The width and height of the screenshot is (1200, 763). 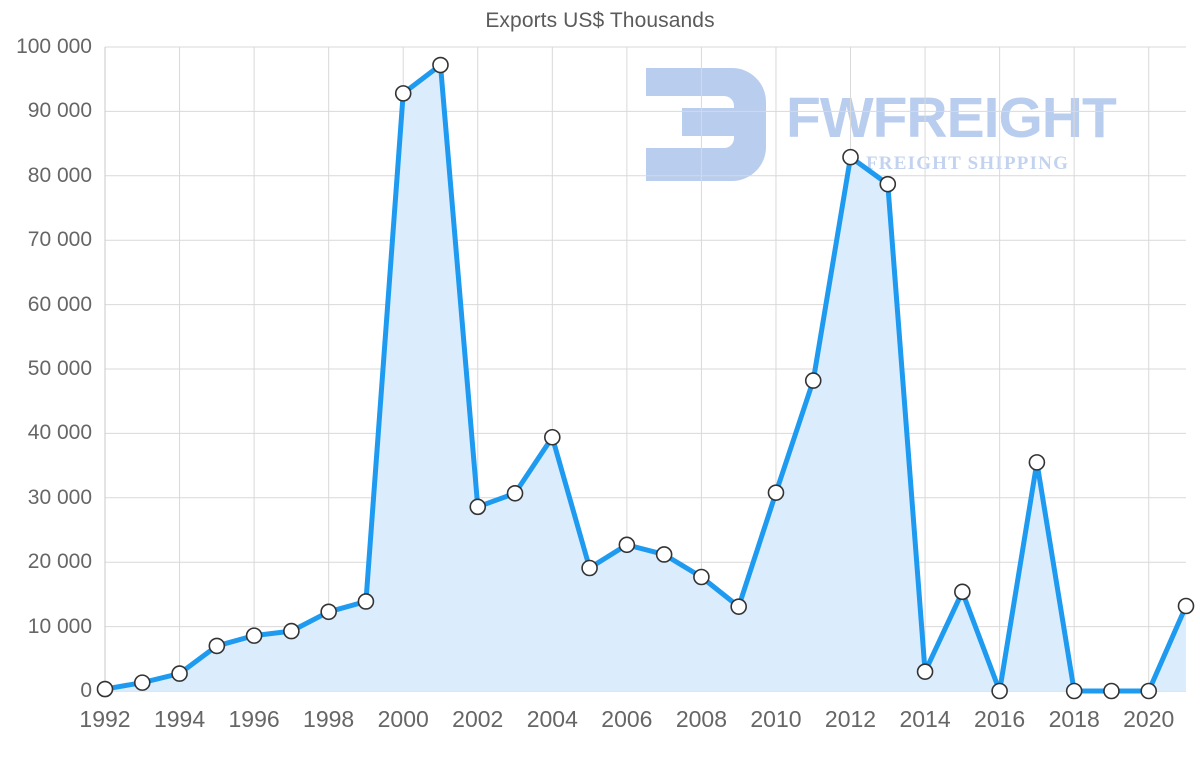 What do you see at coordinates (59, 562) in the screenshot?
I see `y-axis-tick-label: 20 000` at bounding box center [59, 562].